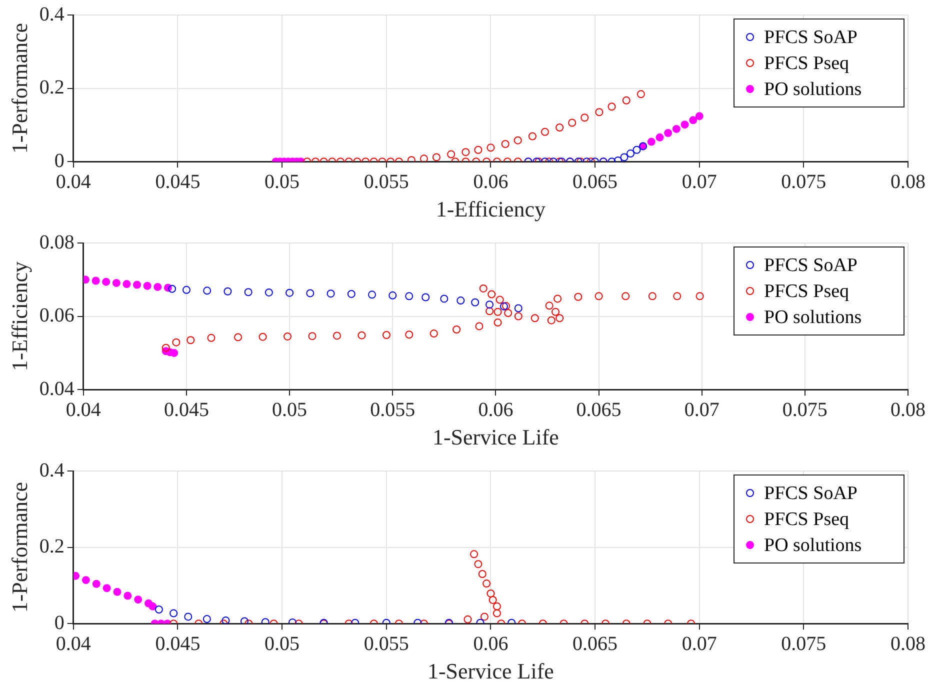 The width and height of the screenshot is (932, 690). What do you see at coordinates (19, 317) in the screenshot?
I see `y-axis-title: 1-Efficiency` at bounding box center [19, 317].